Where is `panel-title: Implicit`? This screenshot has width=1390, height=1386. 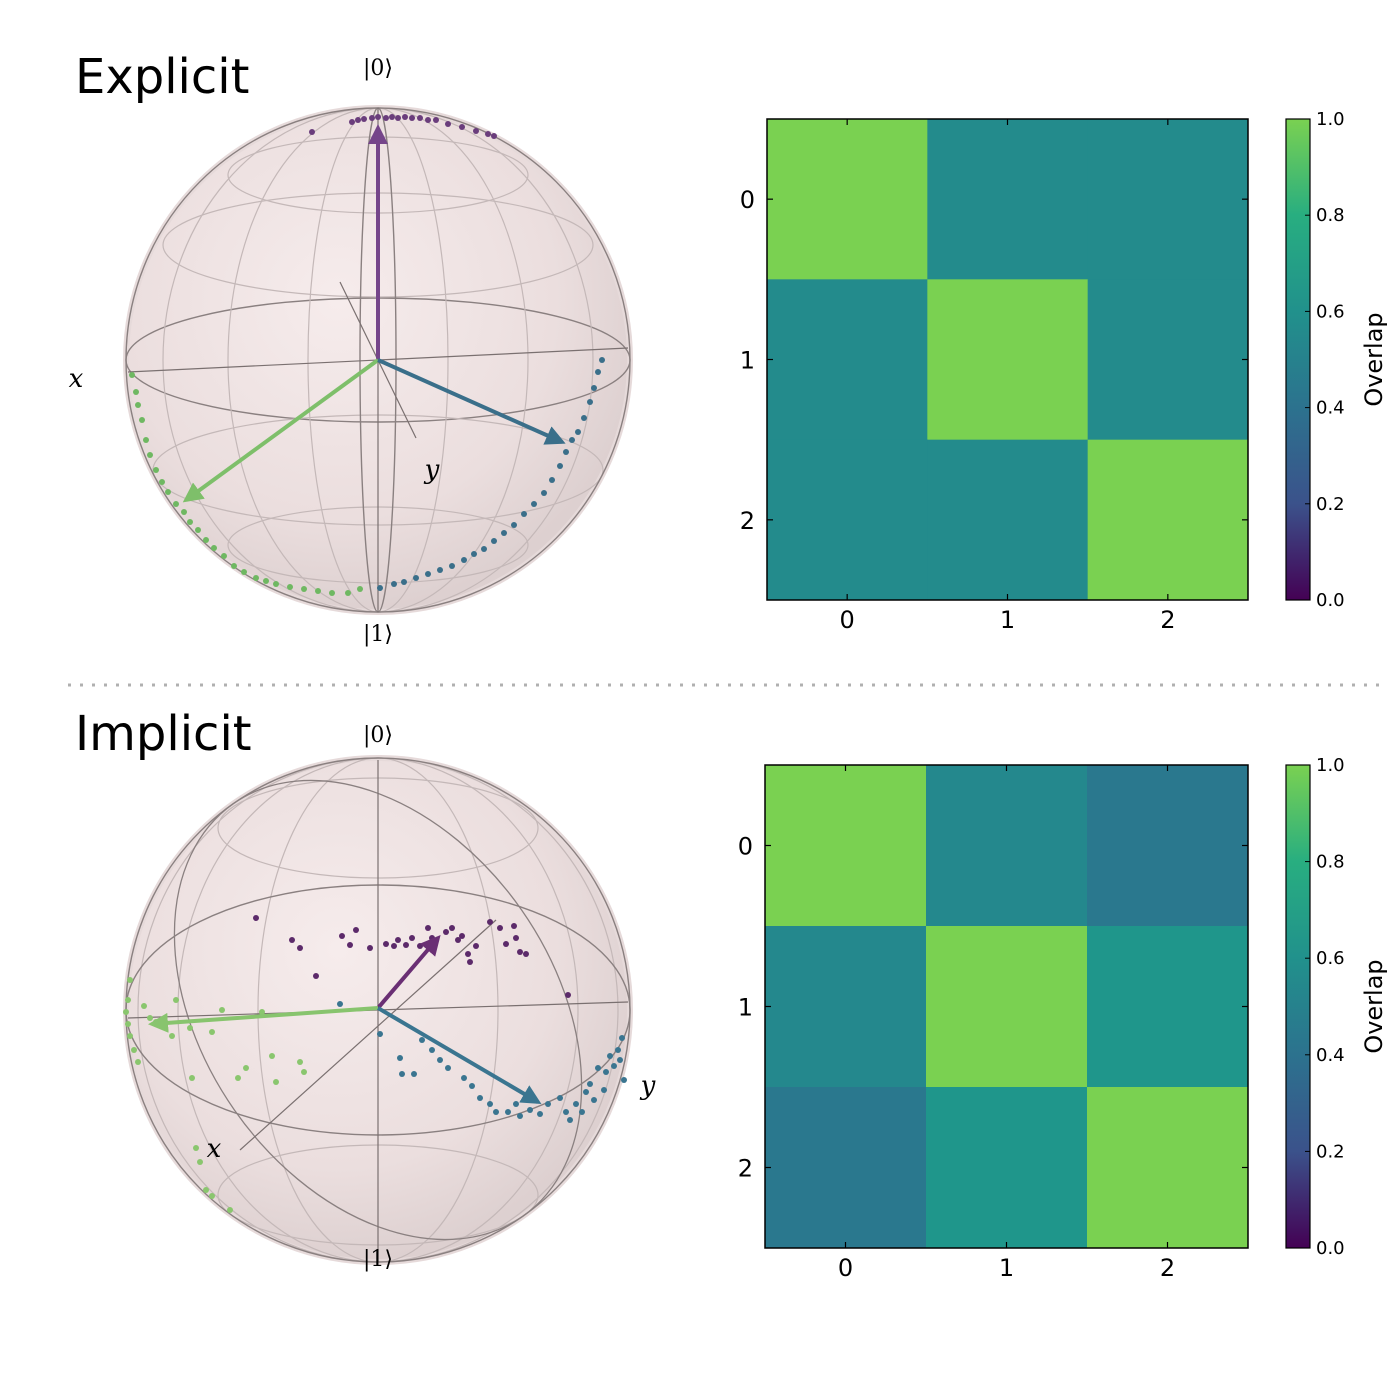
panel-title: Implicit is located at coordinates (163, 734).